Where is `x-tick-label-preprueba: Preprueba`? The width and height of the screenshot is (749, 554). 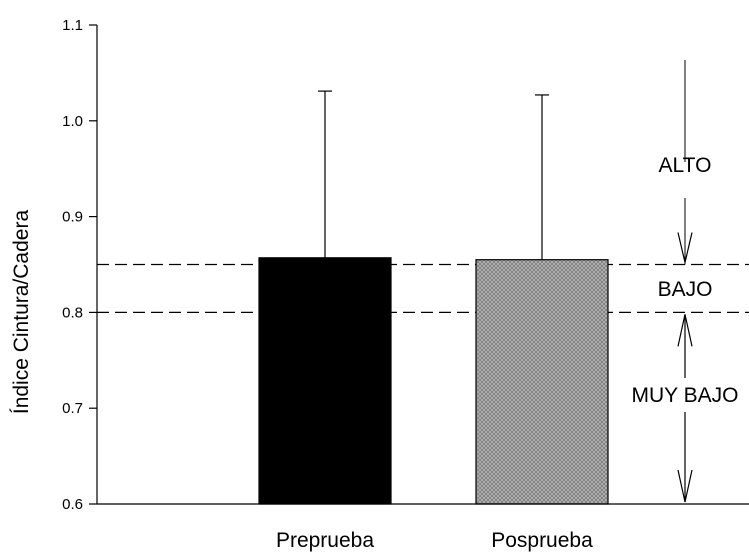
x-tick-label-preprueba: Preprueba is located at coordinates (325, 540).